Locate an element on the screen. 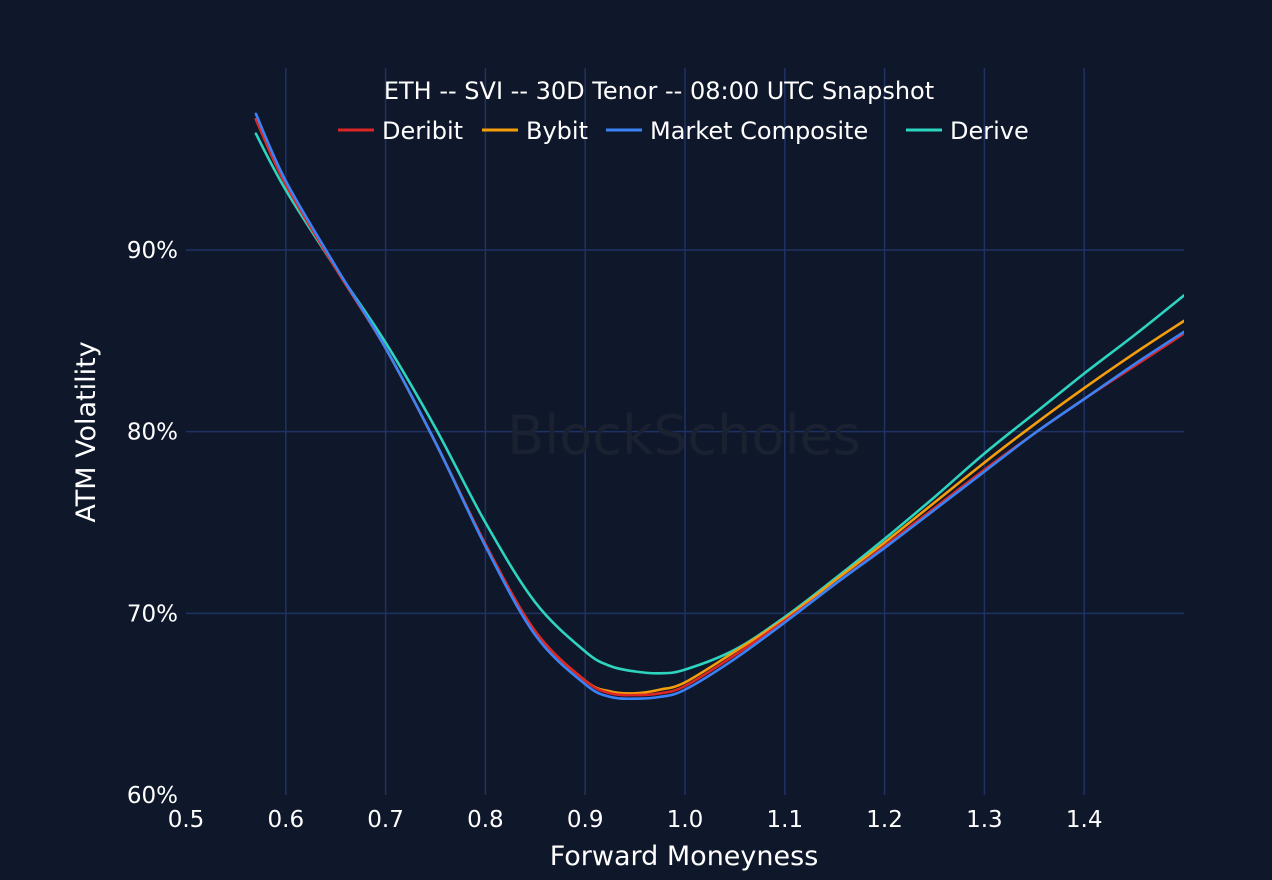  x-axis-title: Forward Moneyness is located at coordinates (684, 856).